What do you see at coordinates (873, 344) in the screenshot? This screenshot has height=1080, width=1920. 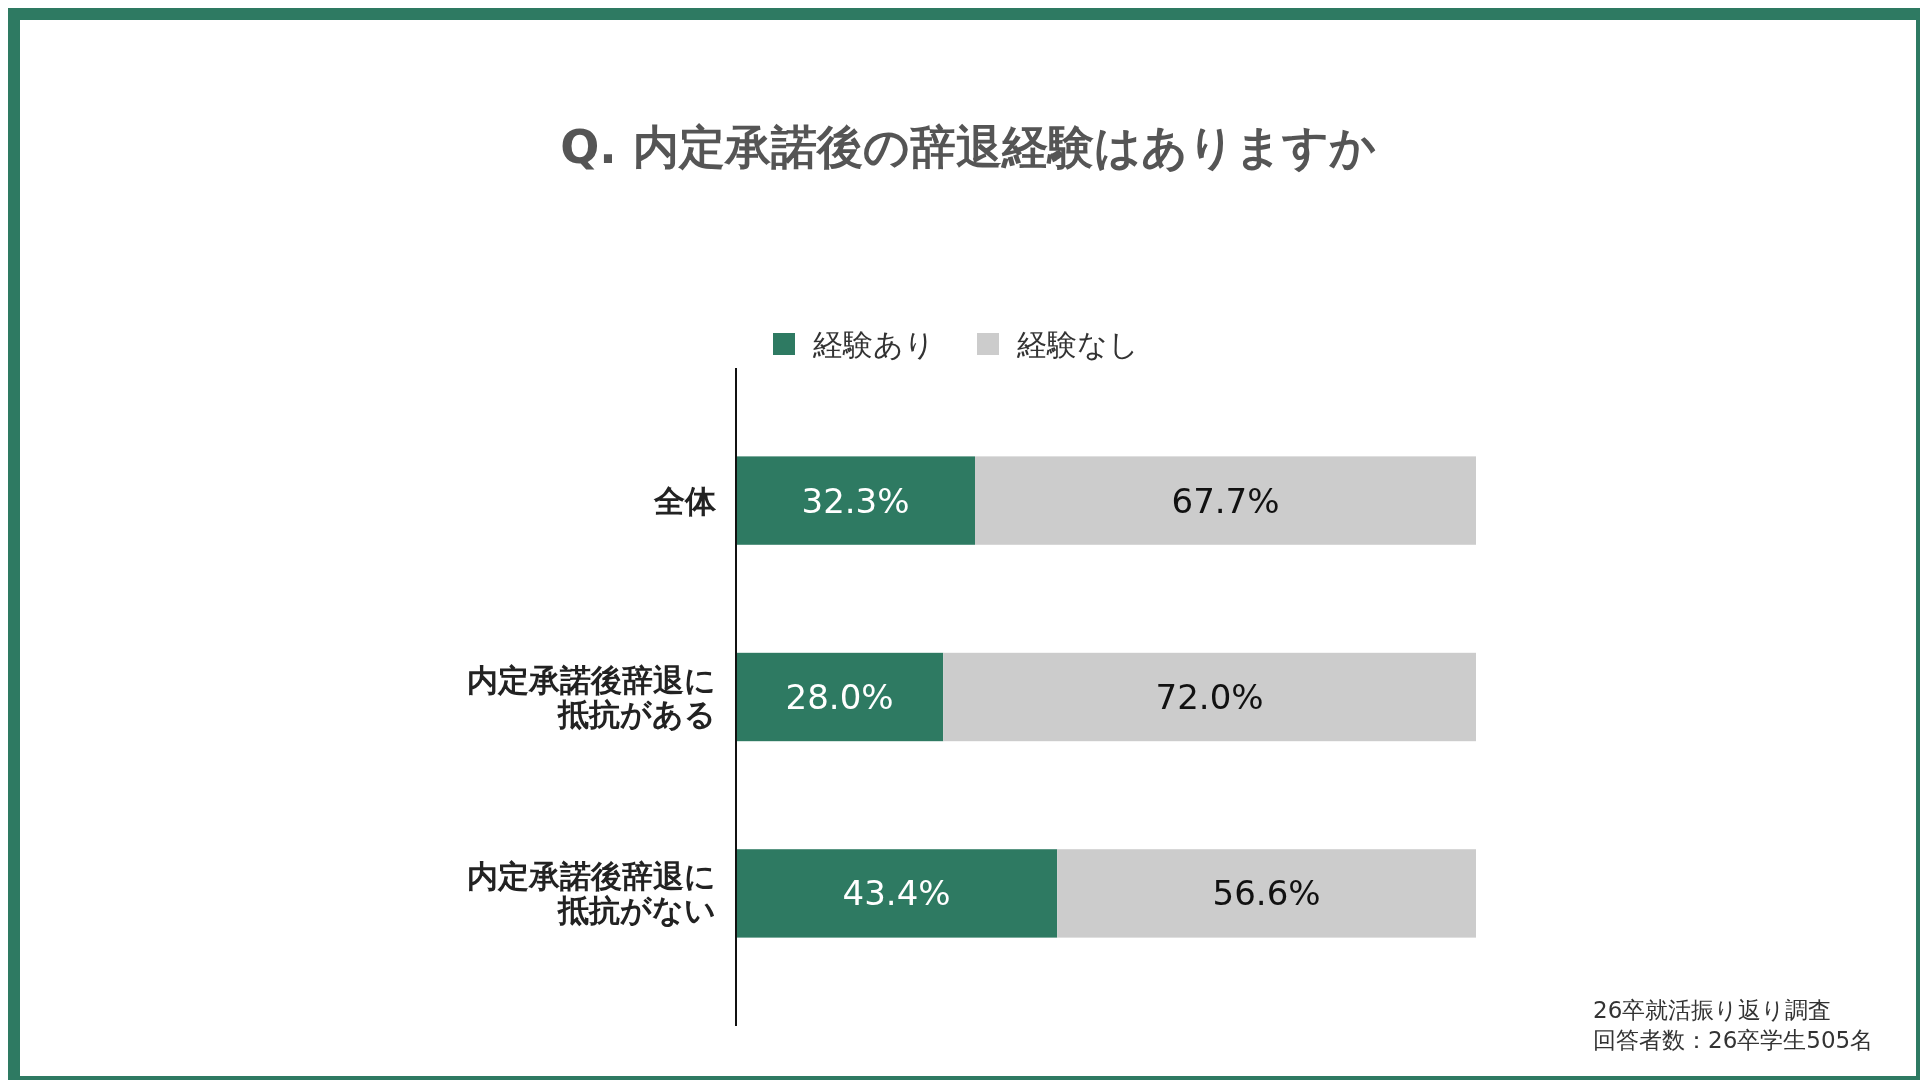 I see `legend-label: 経験あり` at bounding box center [873, 344].